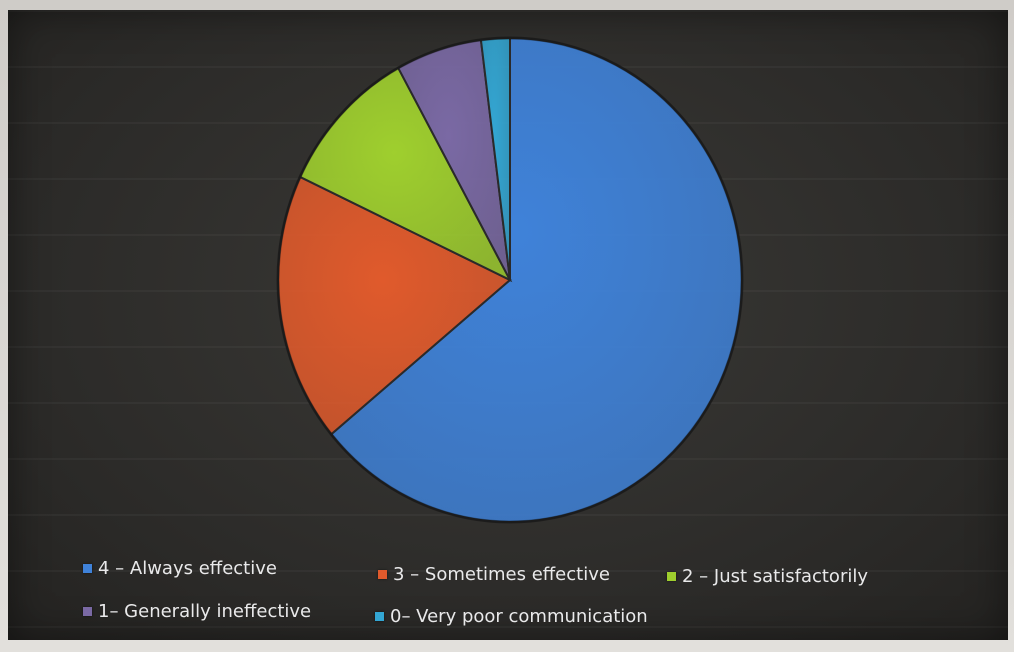 The image size is (1014, 652). I want to click on legend-item-always-effective: 4 – Always effective, so click(180, 568).